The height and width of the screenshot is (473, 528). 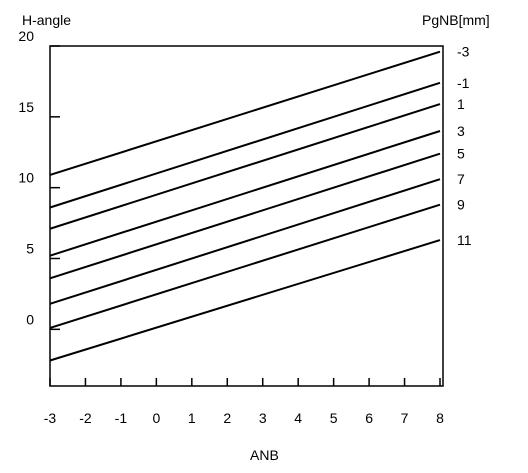 I want to click on x-tick-label: -2, so click(x=85, y=418).